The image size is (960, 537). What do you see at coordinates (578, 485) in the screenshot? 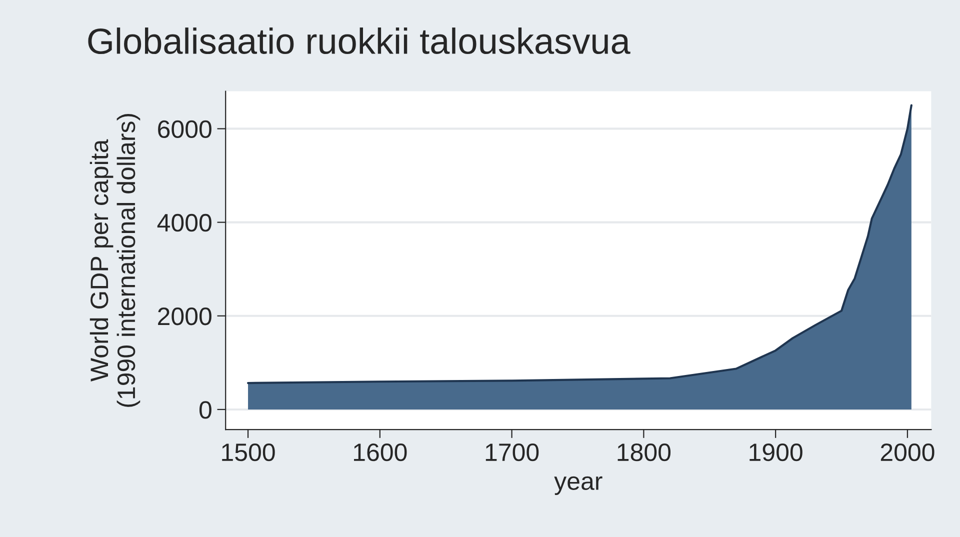
I see `x-axis-title: year` at bounding box center [578, 485].